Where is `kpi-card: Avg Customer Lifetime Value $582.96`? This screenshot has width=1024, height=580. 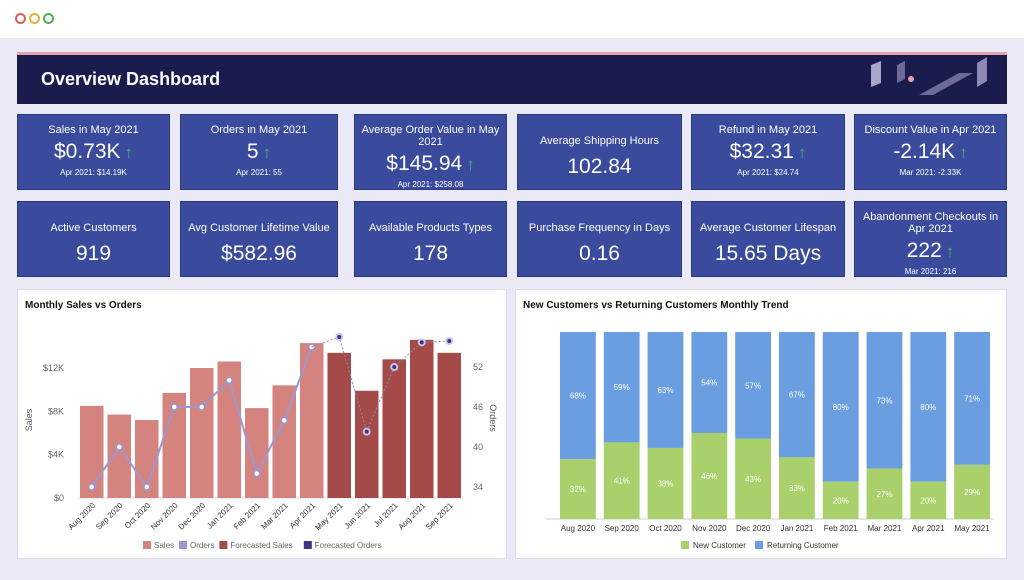 kpi-card: Avg Customer Lifetime Value $582.96 is located at coordinates (259, 239).